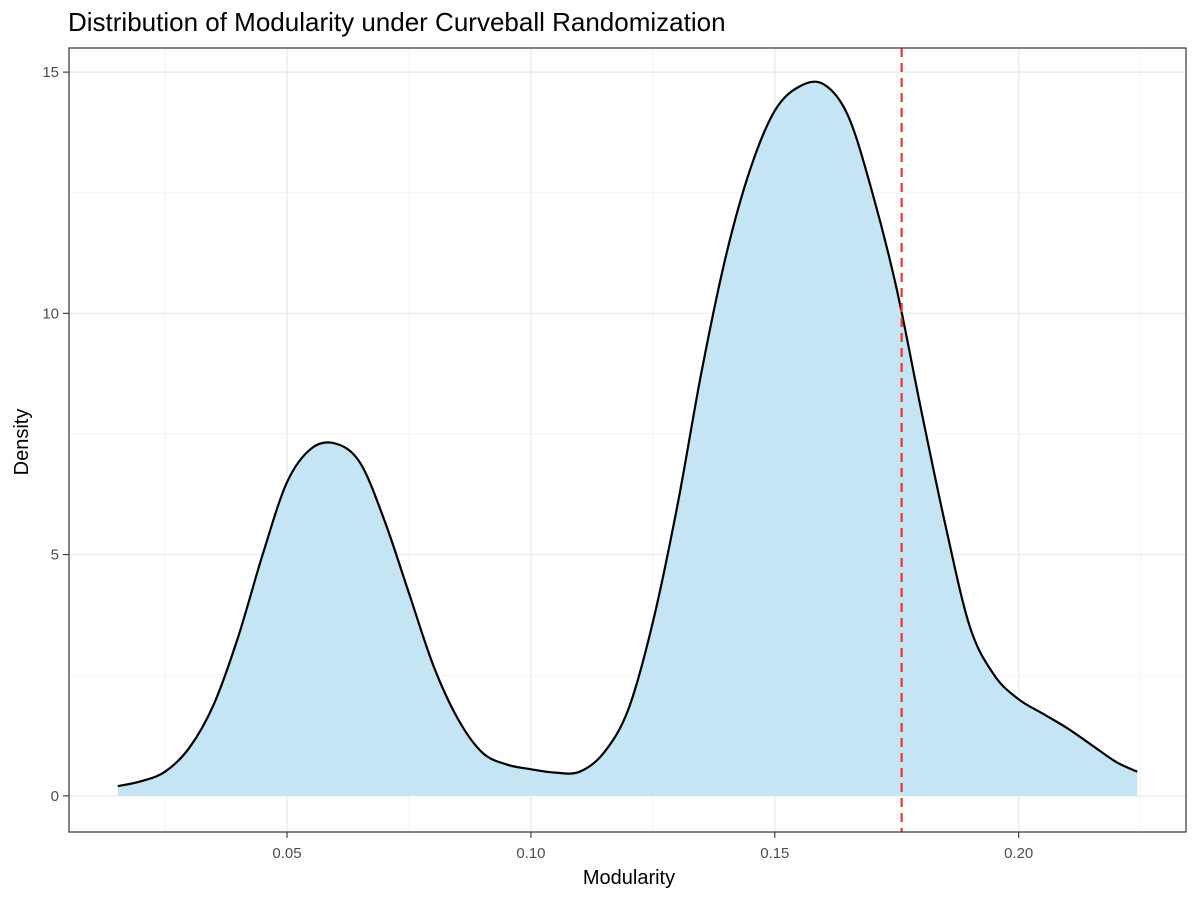 This screenshot has height=900, width=1200. I want to click on y-axis-title: Density, so click(22, 442).